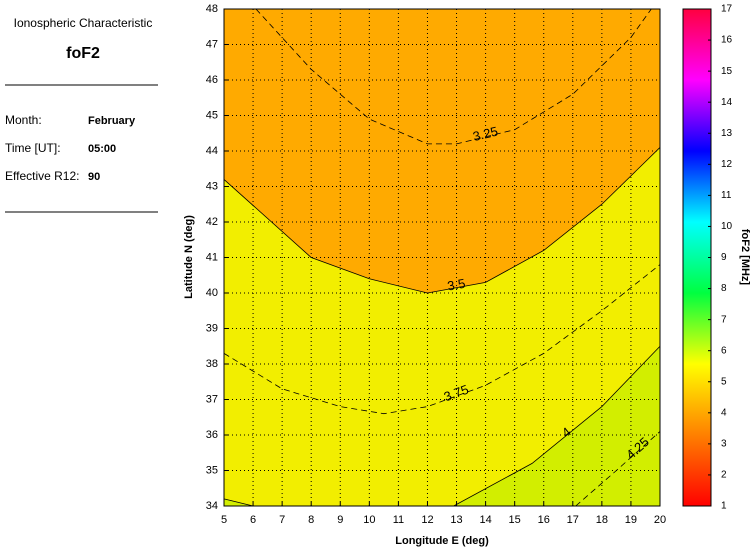 The width and height of the screenshot is (755, 551). Describe the element at coordinates (442, 541) in the screenshot. I see `x-axis-label: Longitude E (deg)` at that location.